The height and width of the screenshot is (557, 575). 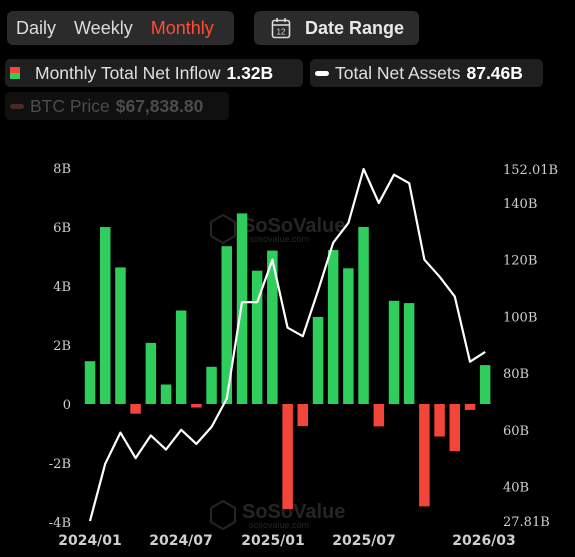 What do you see at coordinates (516, 374) in the screenshot?
I see `y-right-tick-label: 80B` at bounding box center [516, 374].